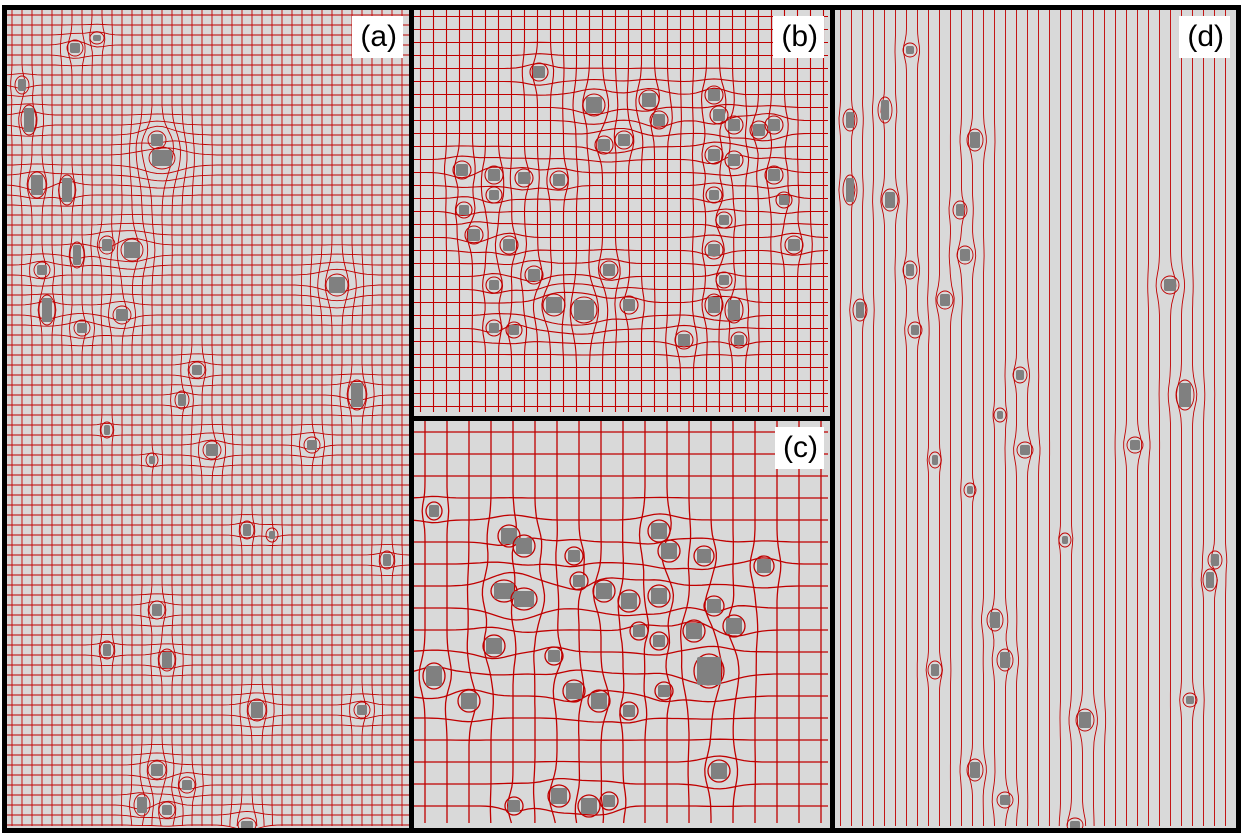  Describe the element at coordinates (377, 37) in the screenshot. I see `panel-a-label: (a)` at that location.